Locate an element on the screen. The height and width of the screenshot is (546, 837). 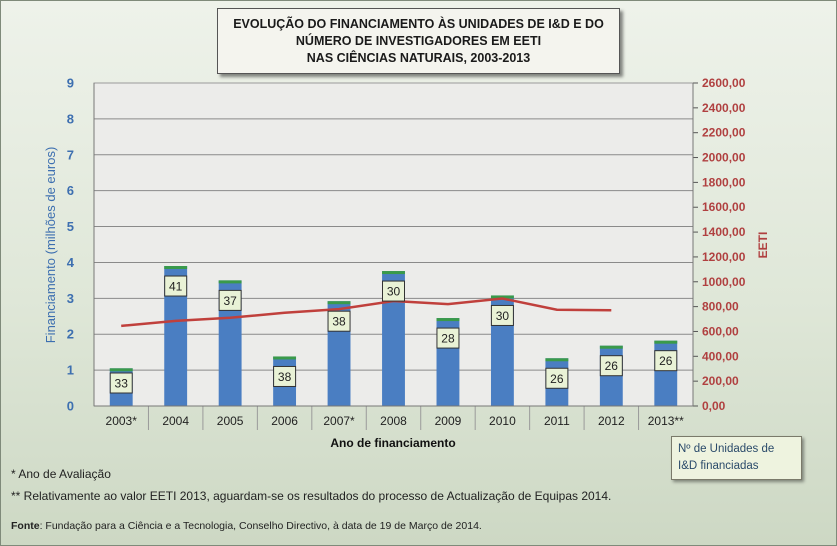
y2-tick-label: 1600,00 is located at coordinates (724, 207).